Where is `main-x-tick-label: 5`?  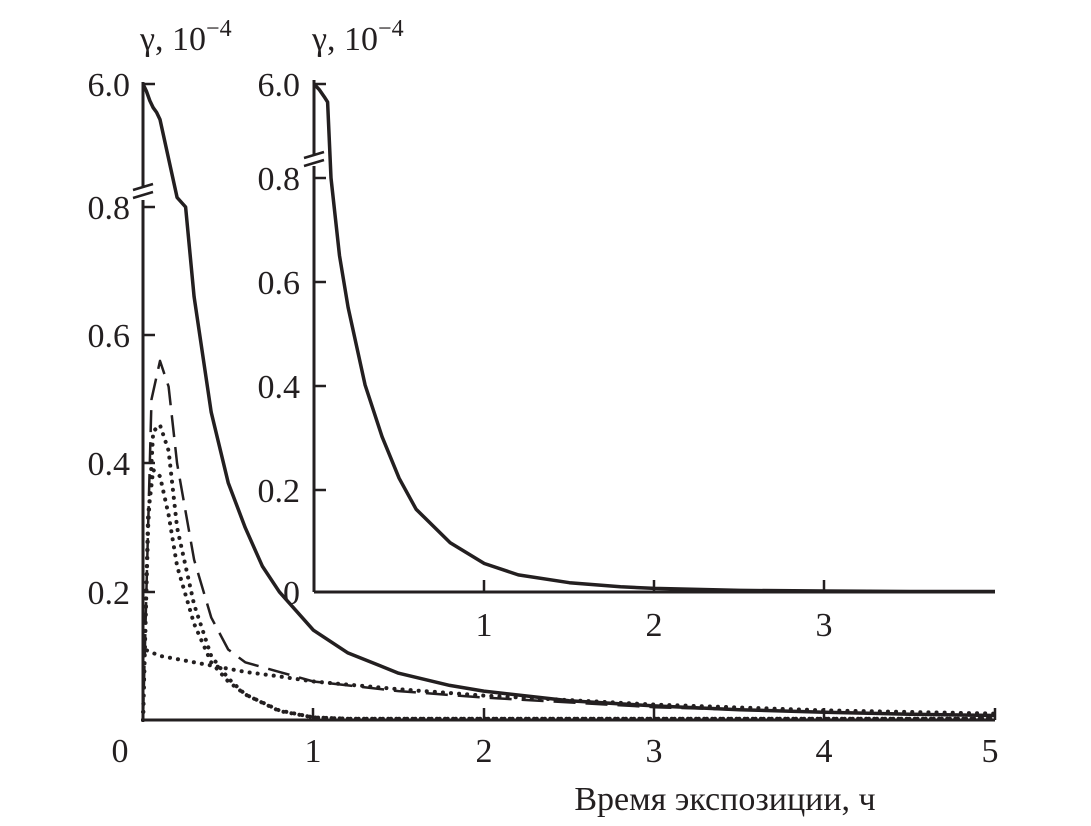
main-x-tick-label: 5 is located at coordinates (990, 751).